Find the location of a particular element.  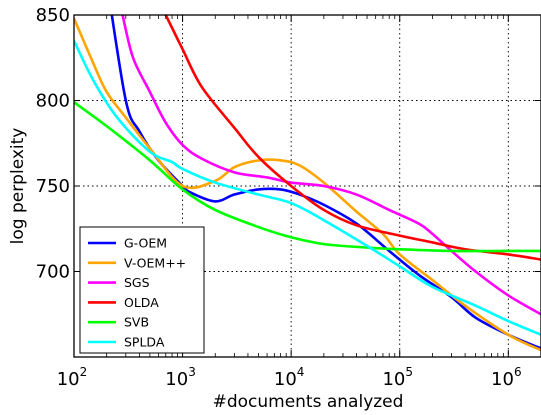

legend: G-OEM V-OEM++ SGS OLDA SVB SPLDA is located at coordinates (142, 290).